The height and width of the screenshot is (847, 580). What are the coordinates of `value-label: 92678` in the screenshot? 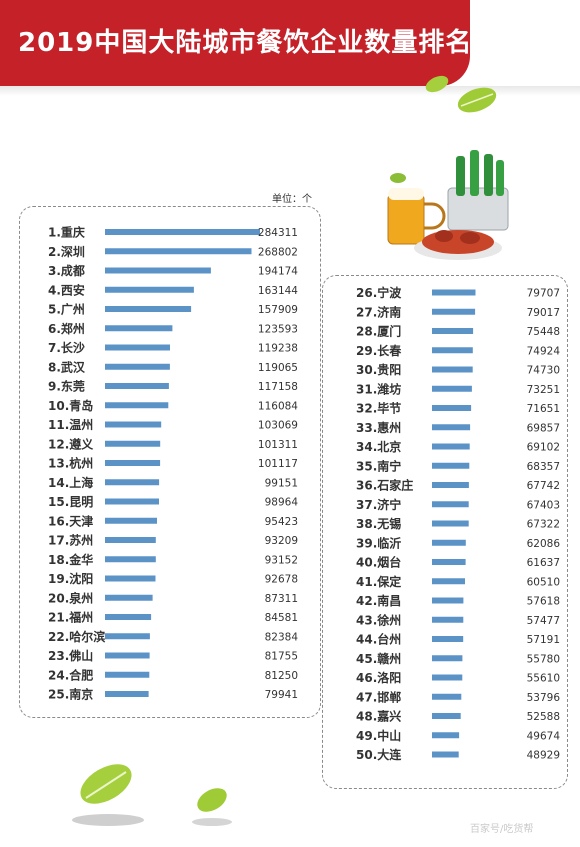 It's located at (281, 580).